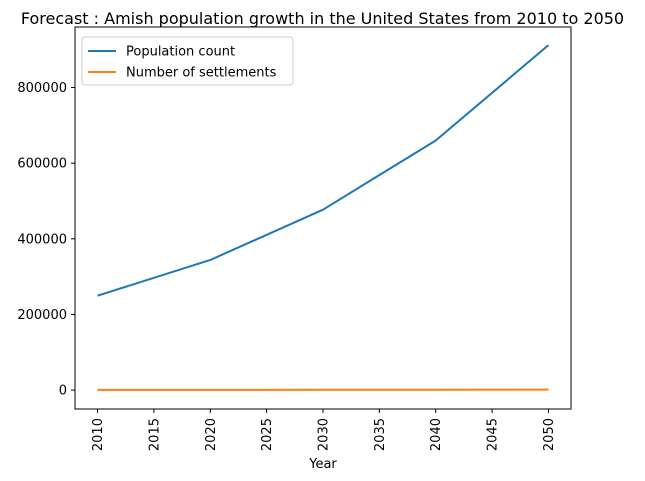 The height and width of the screenshot is (481, 645). I want to click on x-tick-label: 2010, so click(98, 434).